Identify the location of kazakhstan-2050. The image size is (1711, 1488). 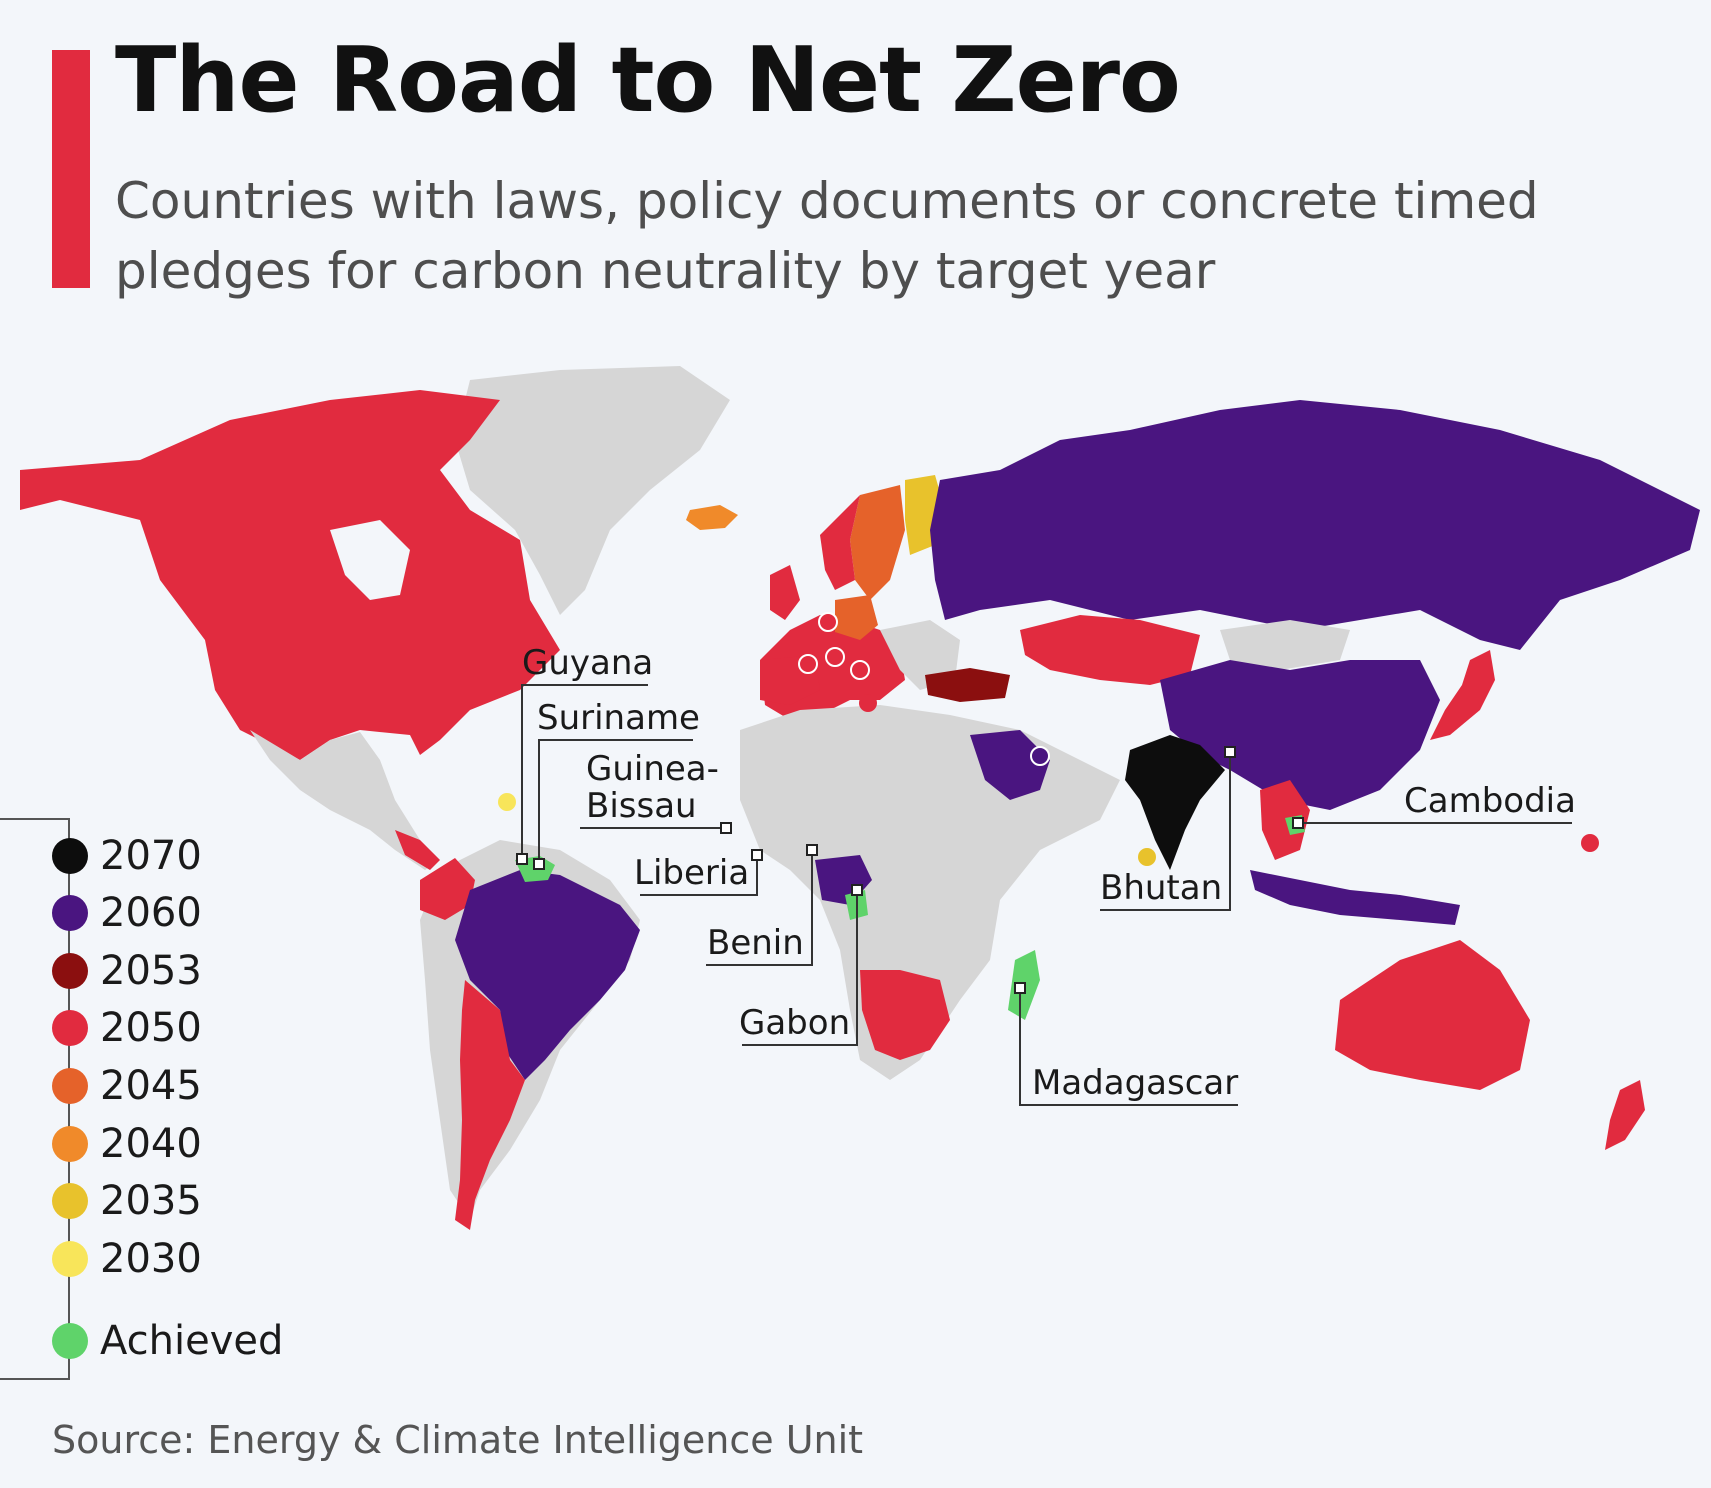
(1110, 650).